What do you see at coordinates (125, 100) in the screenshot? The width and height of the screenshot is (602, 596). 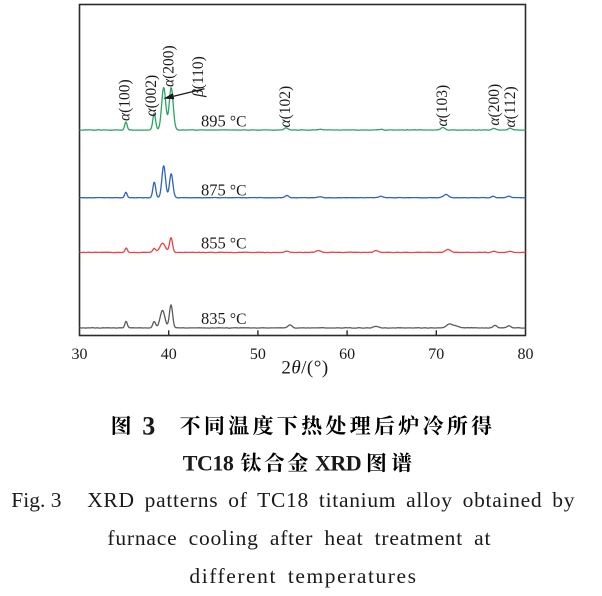 I see `svg-text: α(100)` at bounding box center [125, 100].